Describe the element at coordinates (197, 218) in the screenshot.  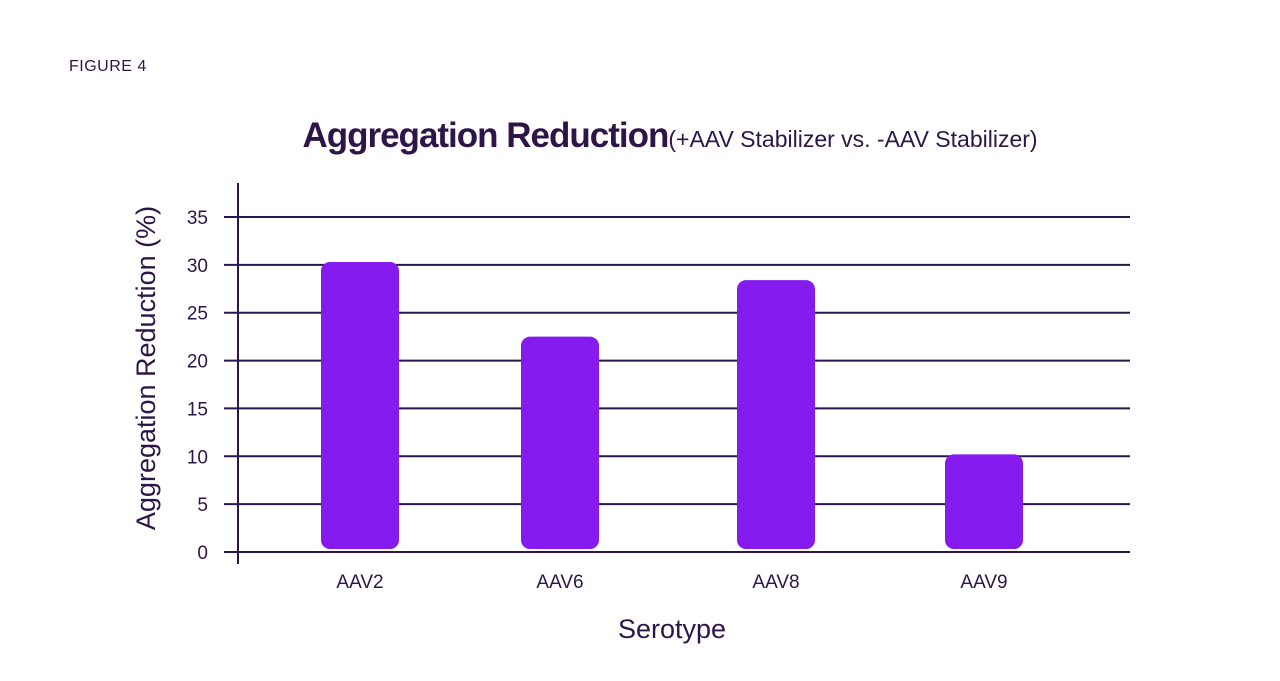
I see `y-tick-label: 35` at that location.